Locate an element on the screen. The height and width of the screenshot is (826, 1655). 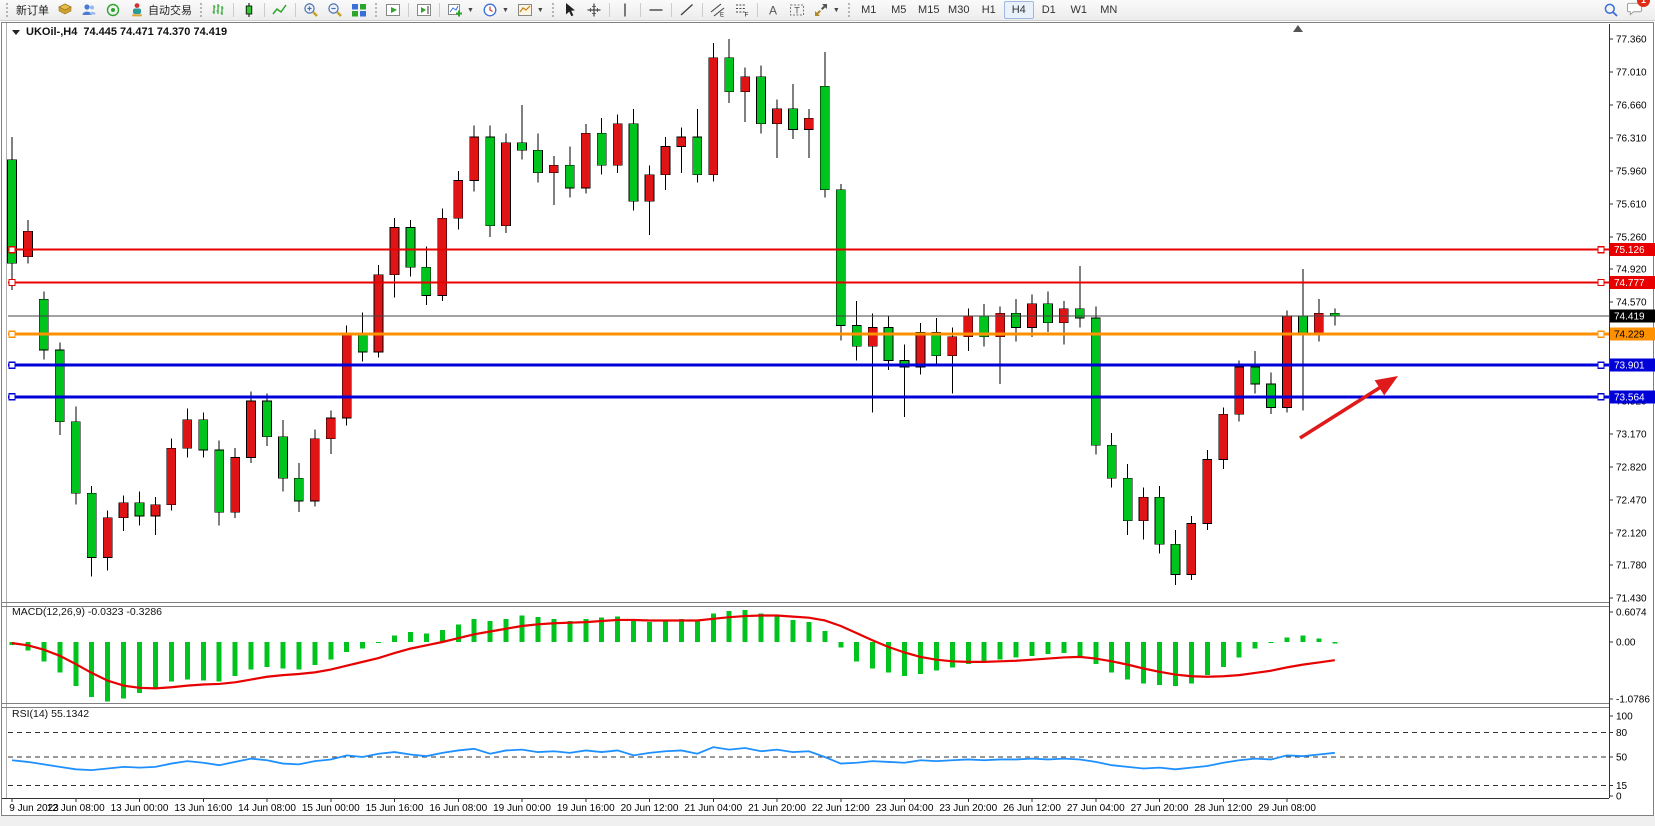
vertical-line-button is located at coordinates (625, 10).